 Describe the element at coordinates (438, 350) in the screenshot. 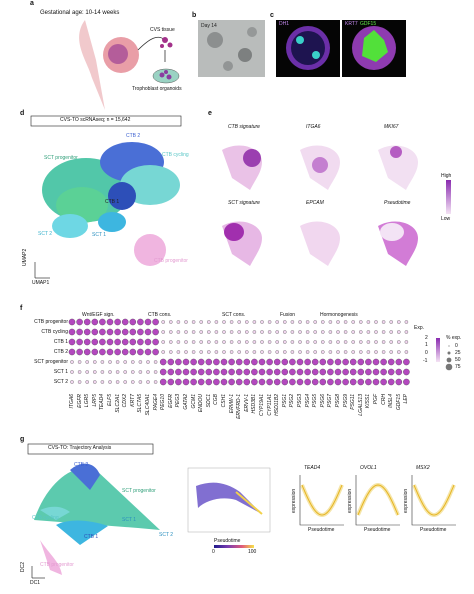

I see `dotplot-colorbar` at that location.